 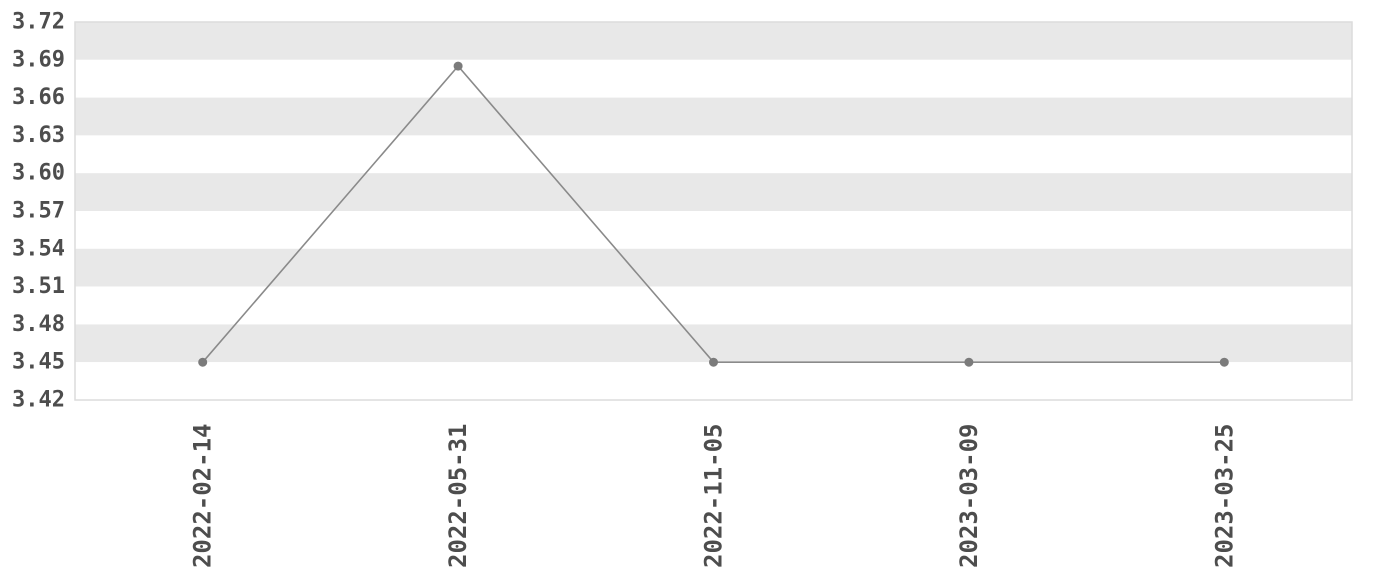 What do you see at coordinates (38, 135) in the screenshot?
I see `y-axis-tick-label: 3.63` at bounding box center [38, 135].